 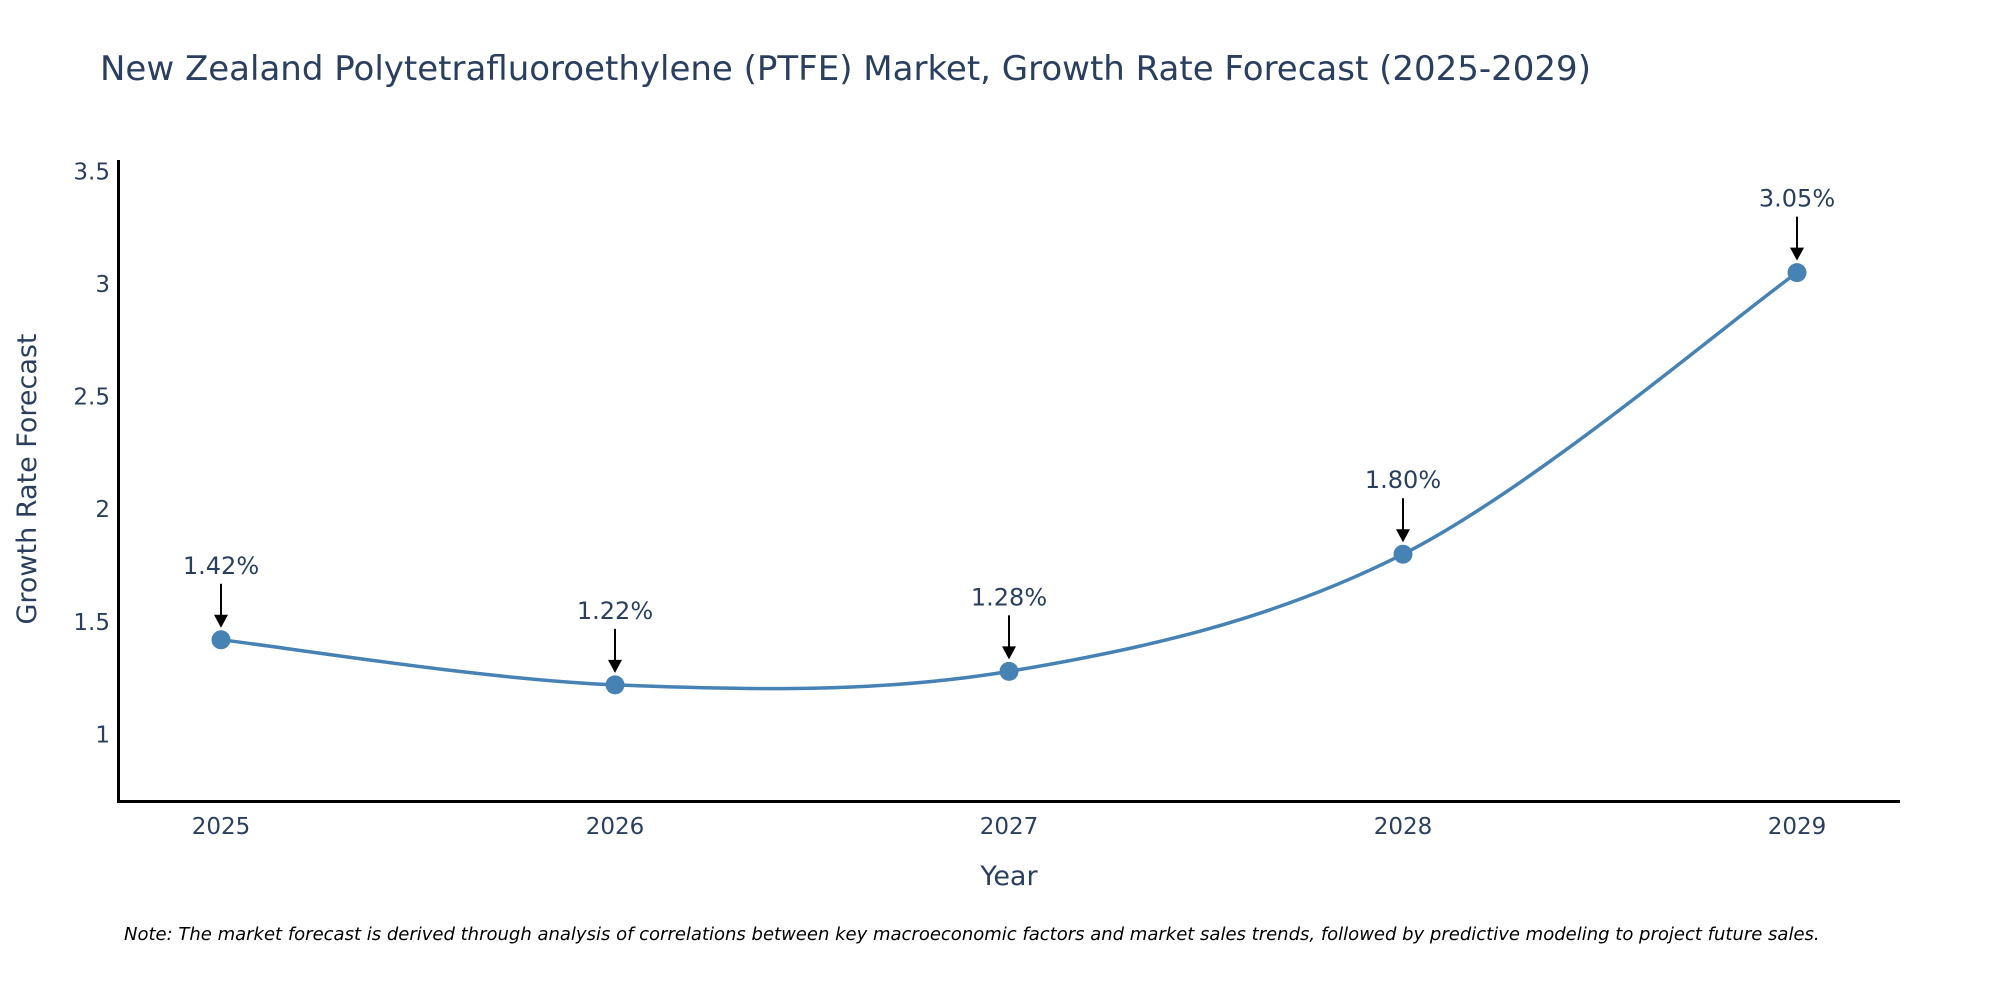 I want to click on y-tick-label: 1.5, so click(x=91, y=623).